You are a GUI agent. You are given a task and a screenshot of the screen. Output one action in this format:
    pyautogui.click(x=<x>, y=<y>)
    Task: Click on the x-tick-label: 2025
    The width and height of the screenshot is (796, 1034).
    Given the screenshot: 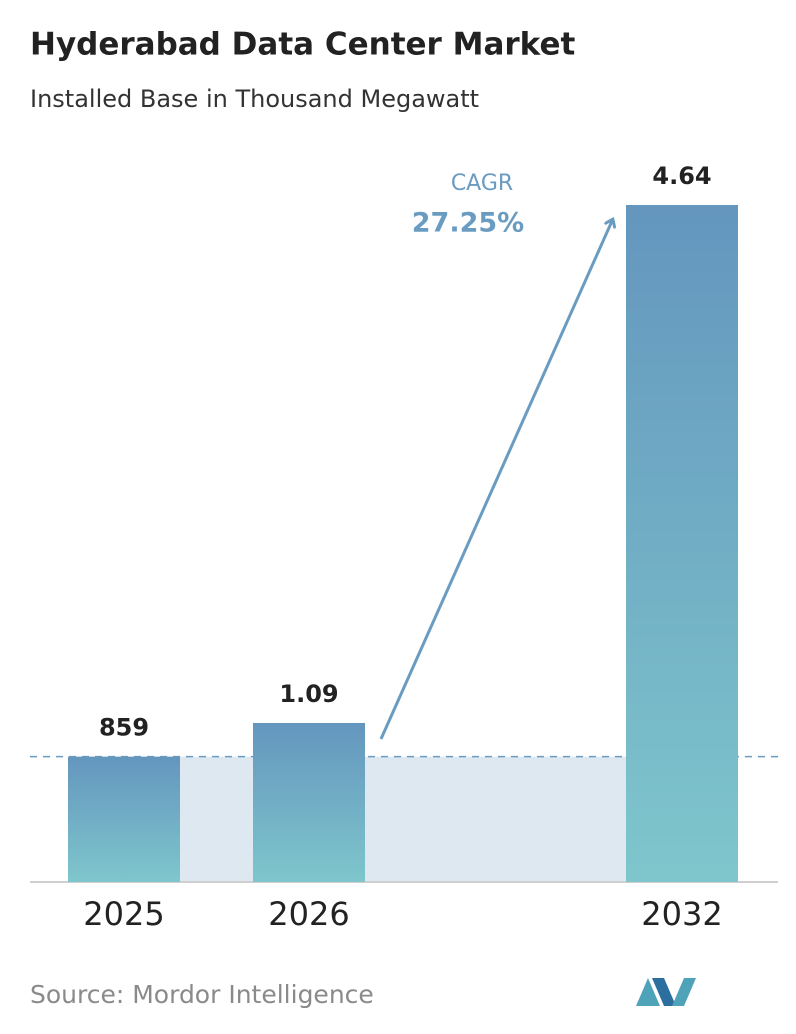 What is the action you would take?
    pyautogui.click(x=123, y=914)
    